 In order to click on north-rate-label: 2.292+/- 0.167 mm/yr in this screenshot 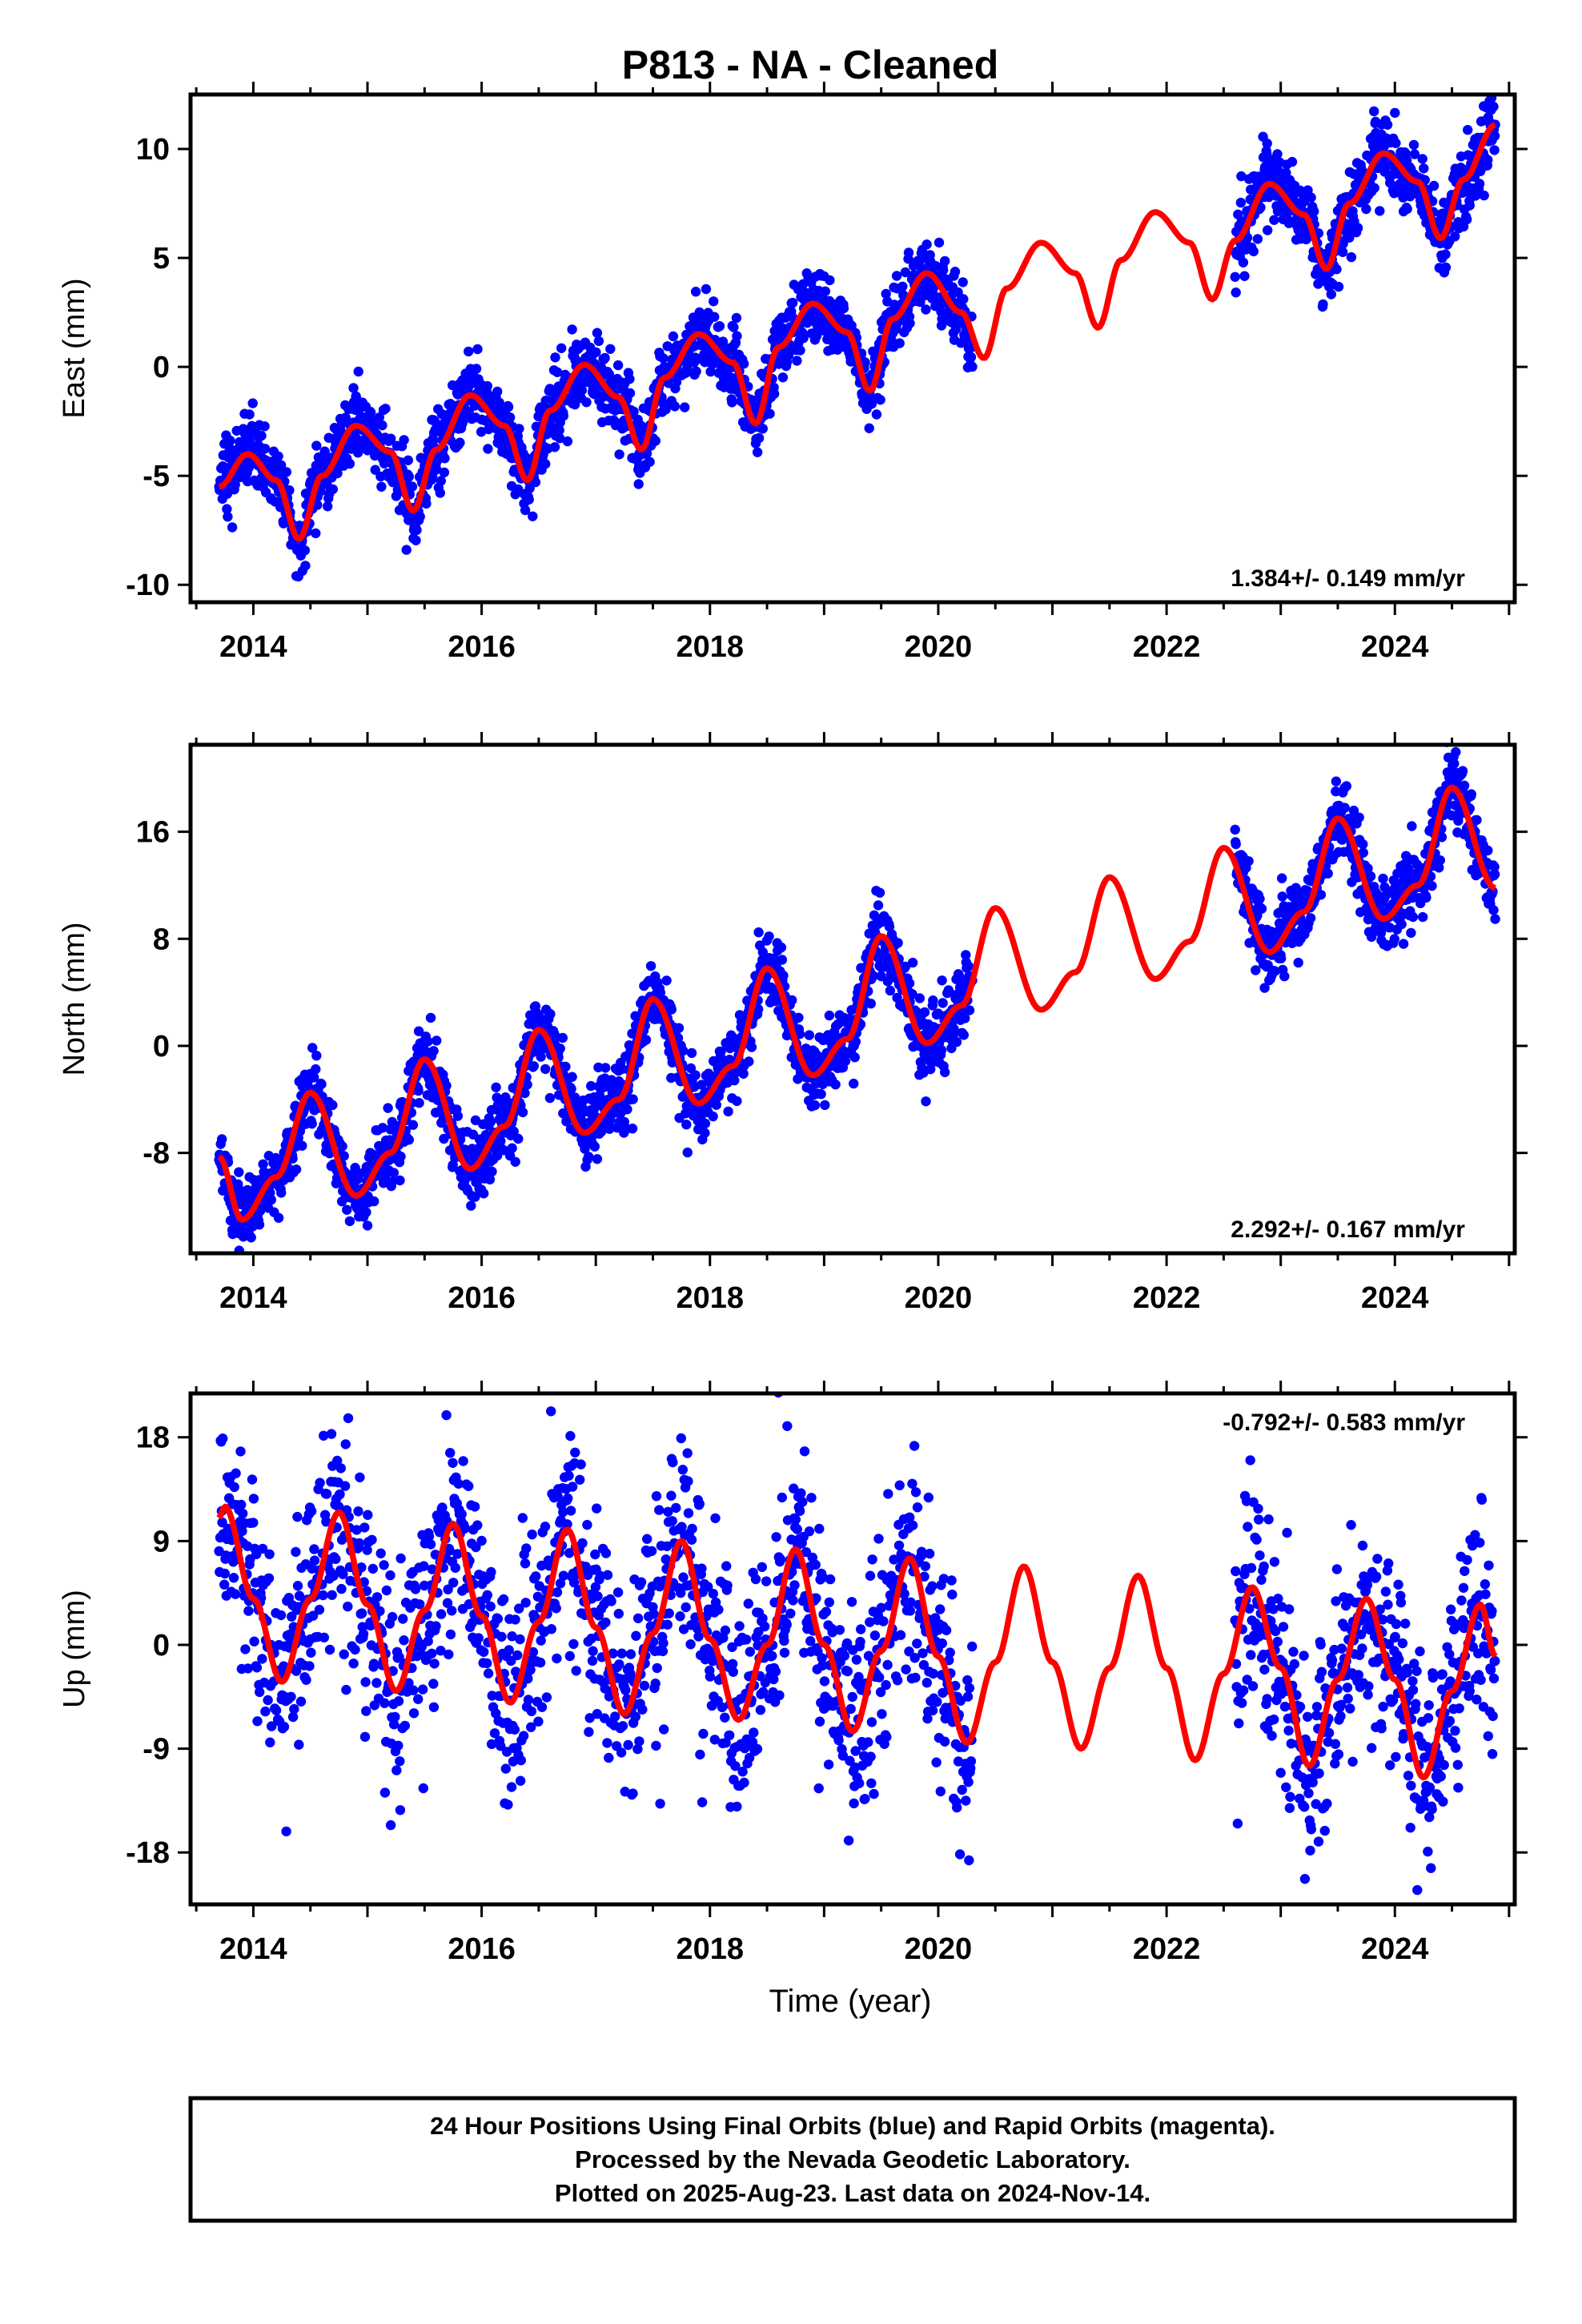, I will do `click(1348, 1229)`.